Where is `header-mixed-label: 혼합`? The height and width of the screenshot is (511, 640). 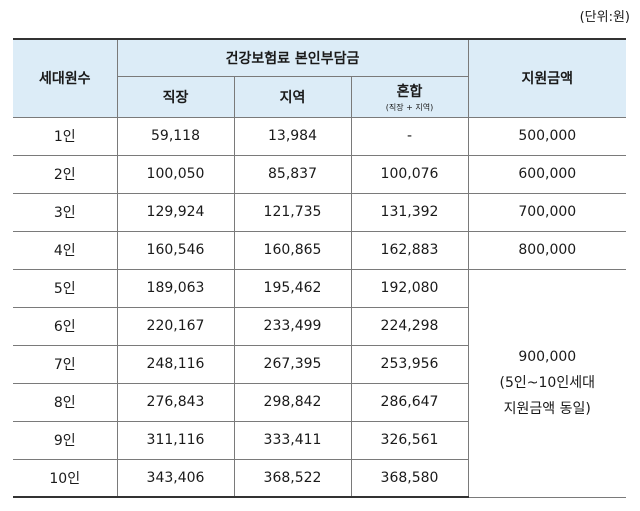 header-mixed-label: 혼합 is located at coordinates (409, 91).